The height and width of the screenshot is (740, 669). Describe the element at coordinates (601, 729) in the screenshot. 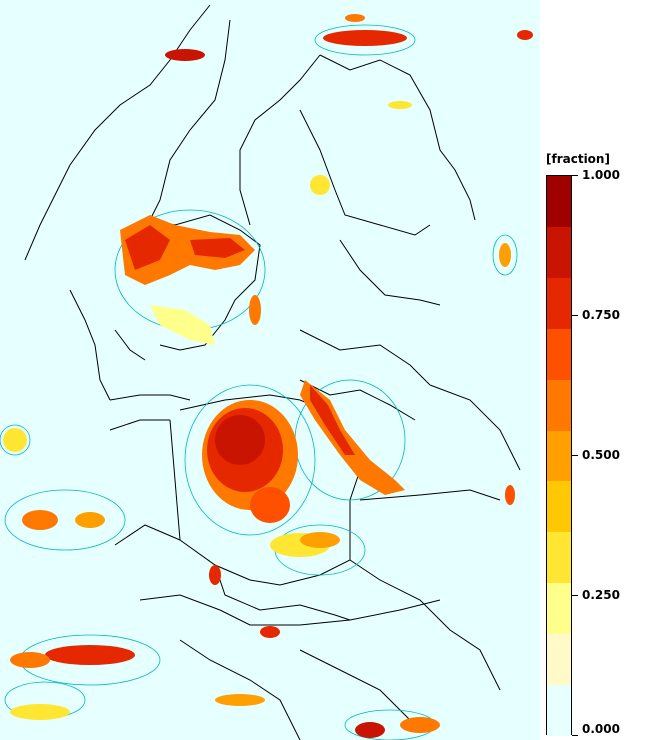

I see `legend-tick-label: 0.000` at that location.